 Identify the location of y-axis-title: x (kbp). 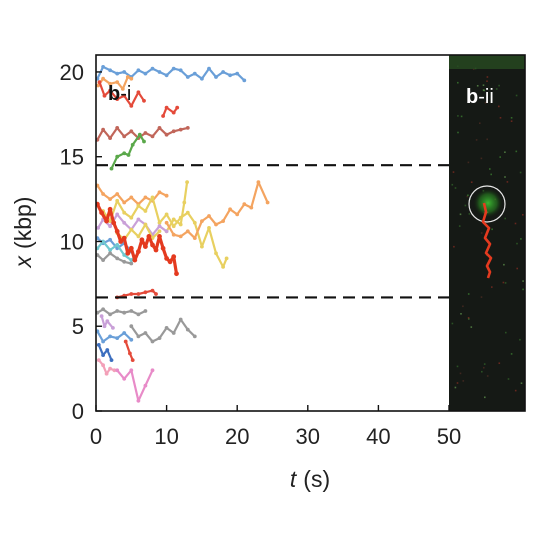
(23, 233).